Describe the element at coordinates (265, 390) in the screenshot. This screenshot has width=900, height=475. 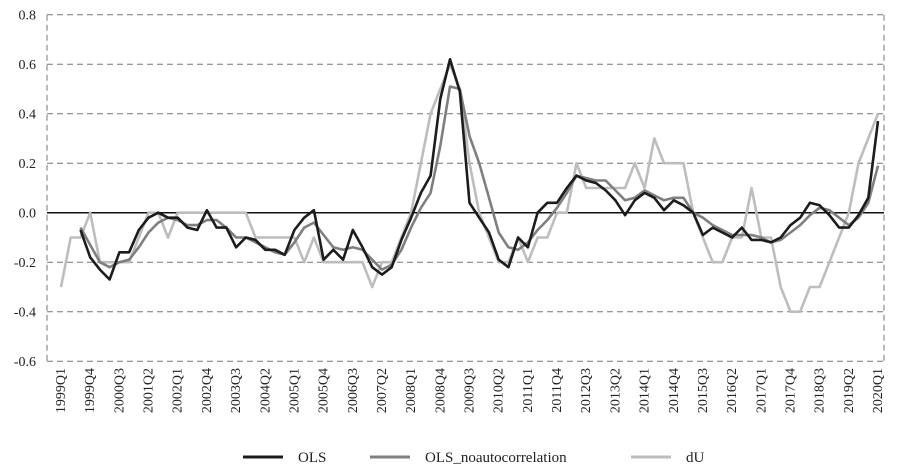
I see `x-tick-label: 2004Q2` at that location.